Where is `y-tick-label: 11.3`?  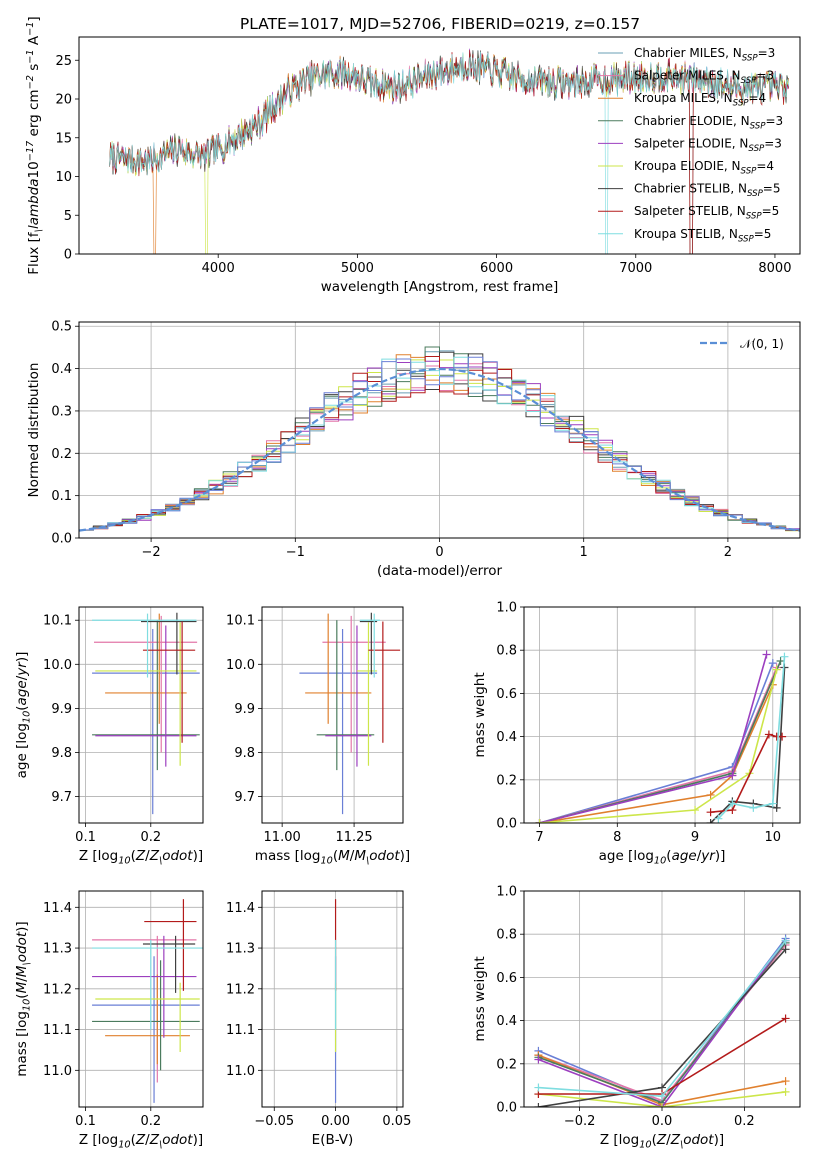
y-tick-label: 11.3 is located at coordinates (240, 949).